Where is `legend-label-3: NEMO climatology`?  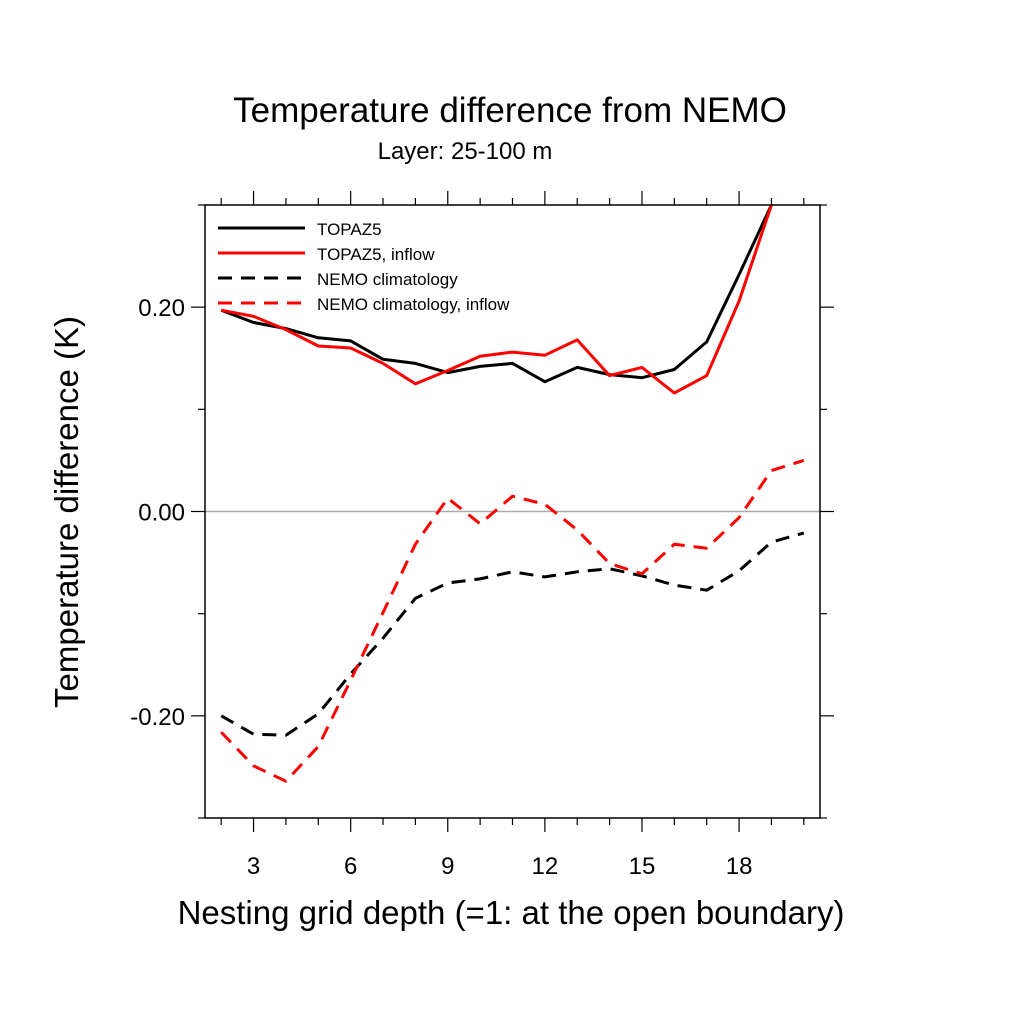
legend-label-3: NEMO climatology is located at coordinates (387, 279).